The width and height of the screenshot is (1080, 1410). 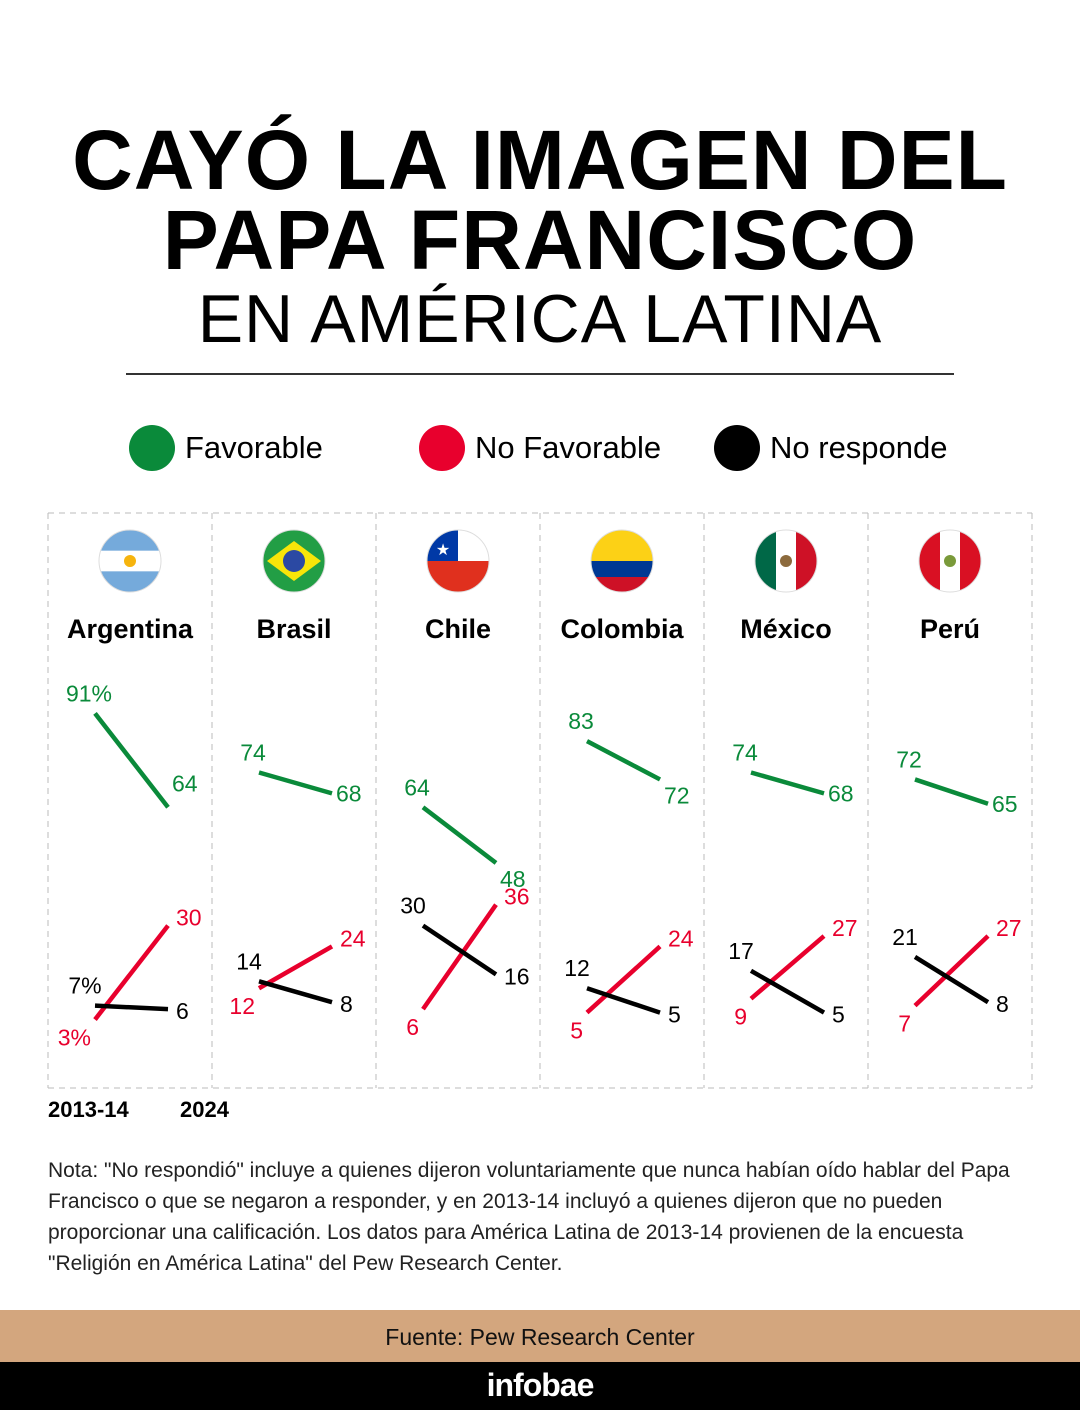 I want to click on data-label-end: 36, so click(x=517, y=897).